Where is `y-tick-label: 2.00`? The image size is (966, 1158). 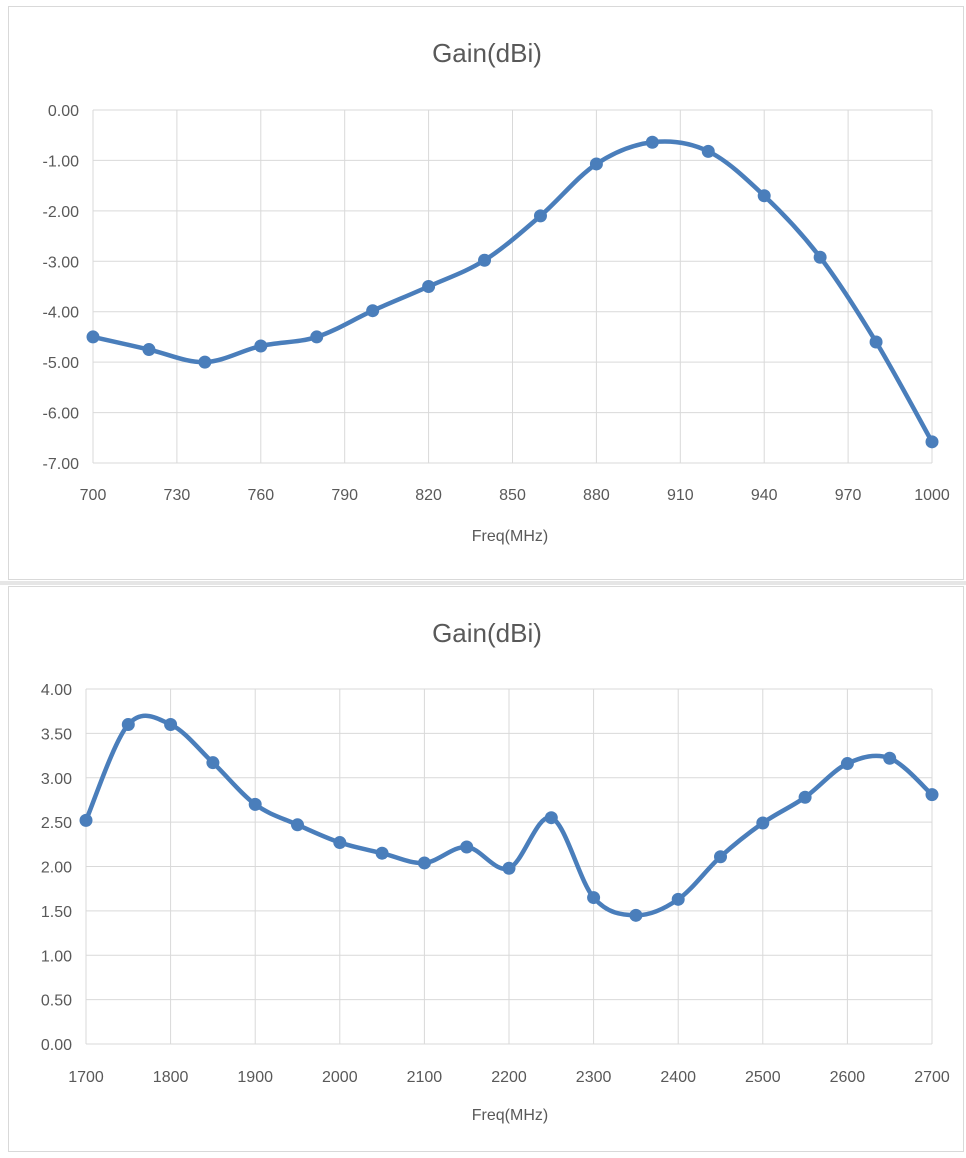
y-tick-label: 2.00 is located at coordinates (56, 868).